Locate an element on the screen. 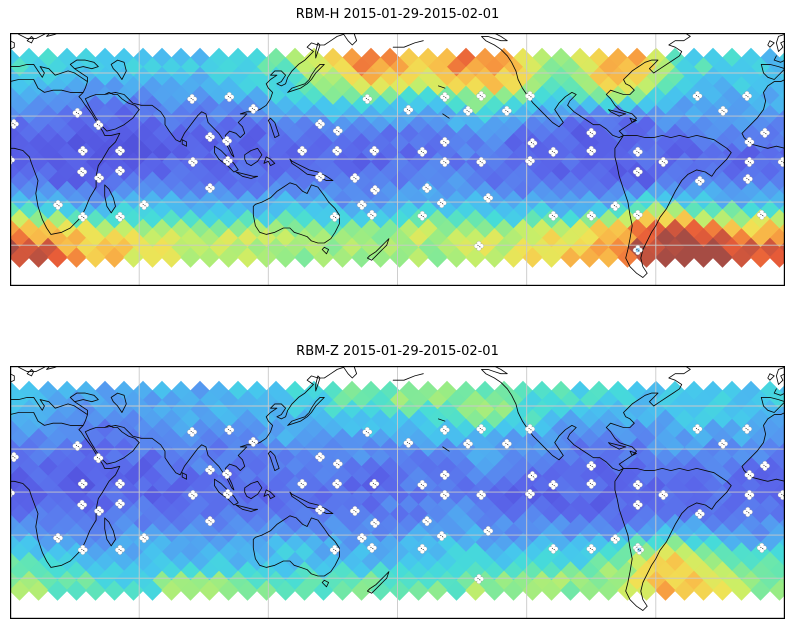 The image size is (794, 633). chart-title-rbm-z: RBM-Z 2015-01-29-2015-02-01 is located at coordinates (397, 351).